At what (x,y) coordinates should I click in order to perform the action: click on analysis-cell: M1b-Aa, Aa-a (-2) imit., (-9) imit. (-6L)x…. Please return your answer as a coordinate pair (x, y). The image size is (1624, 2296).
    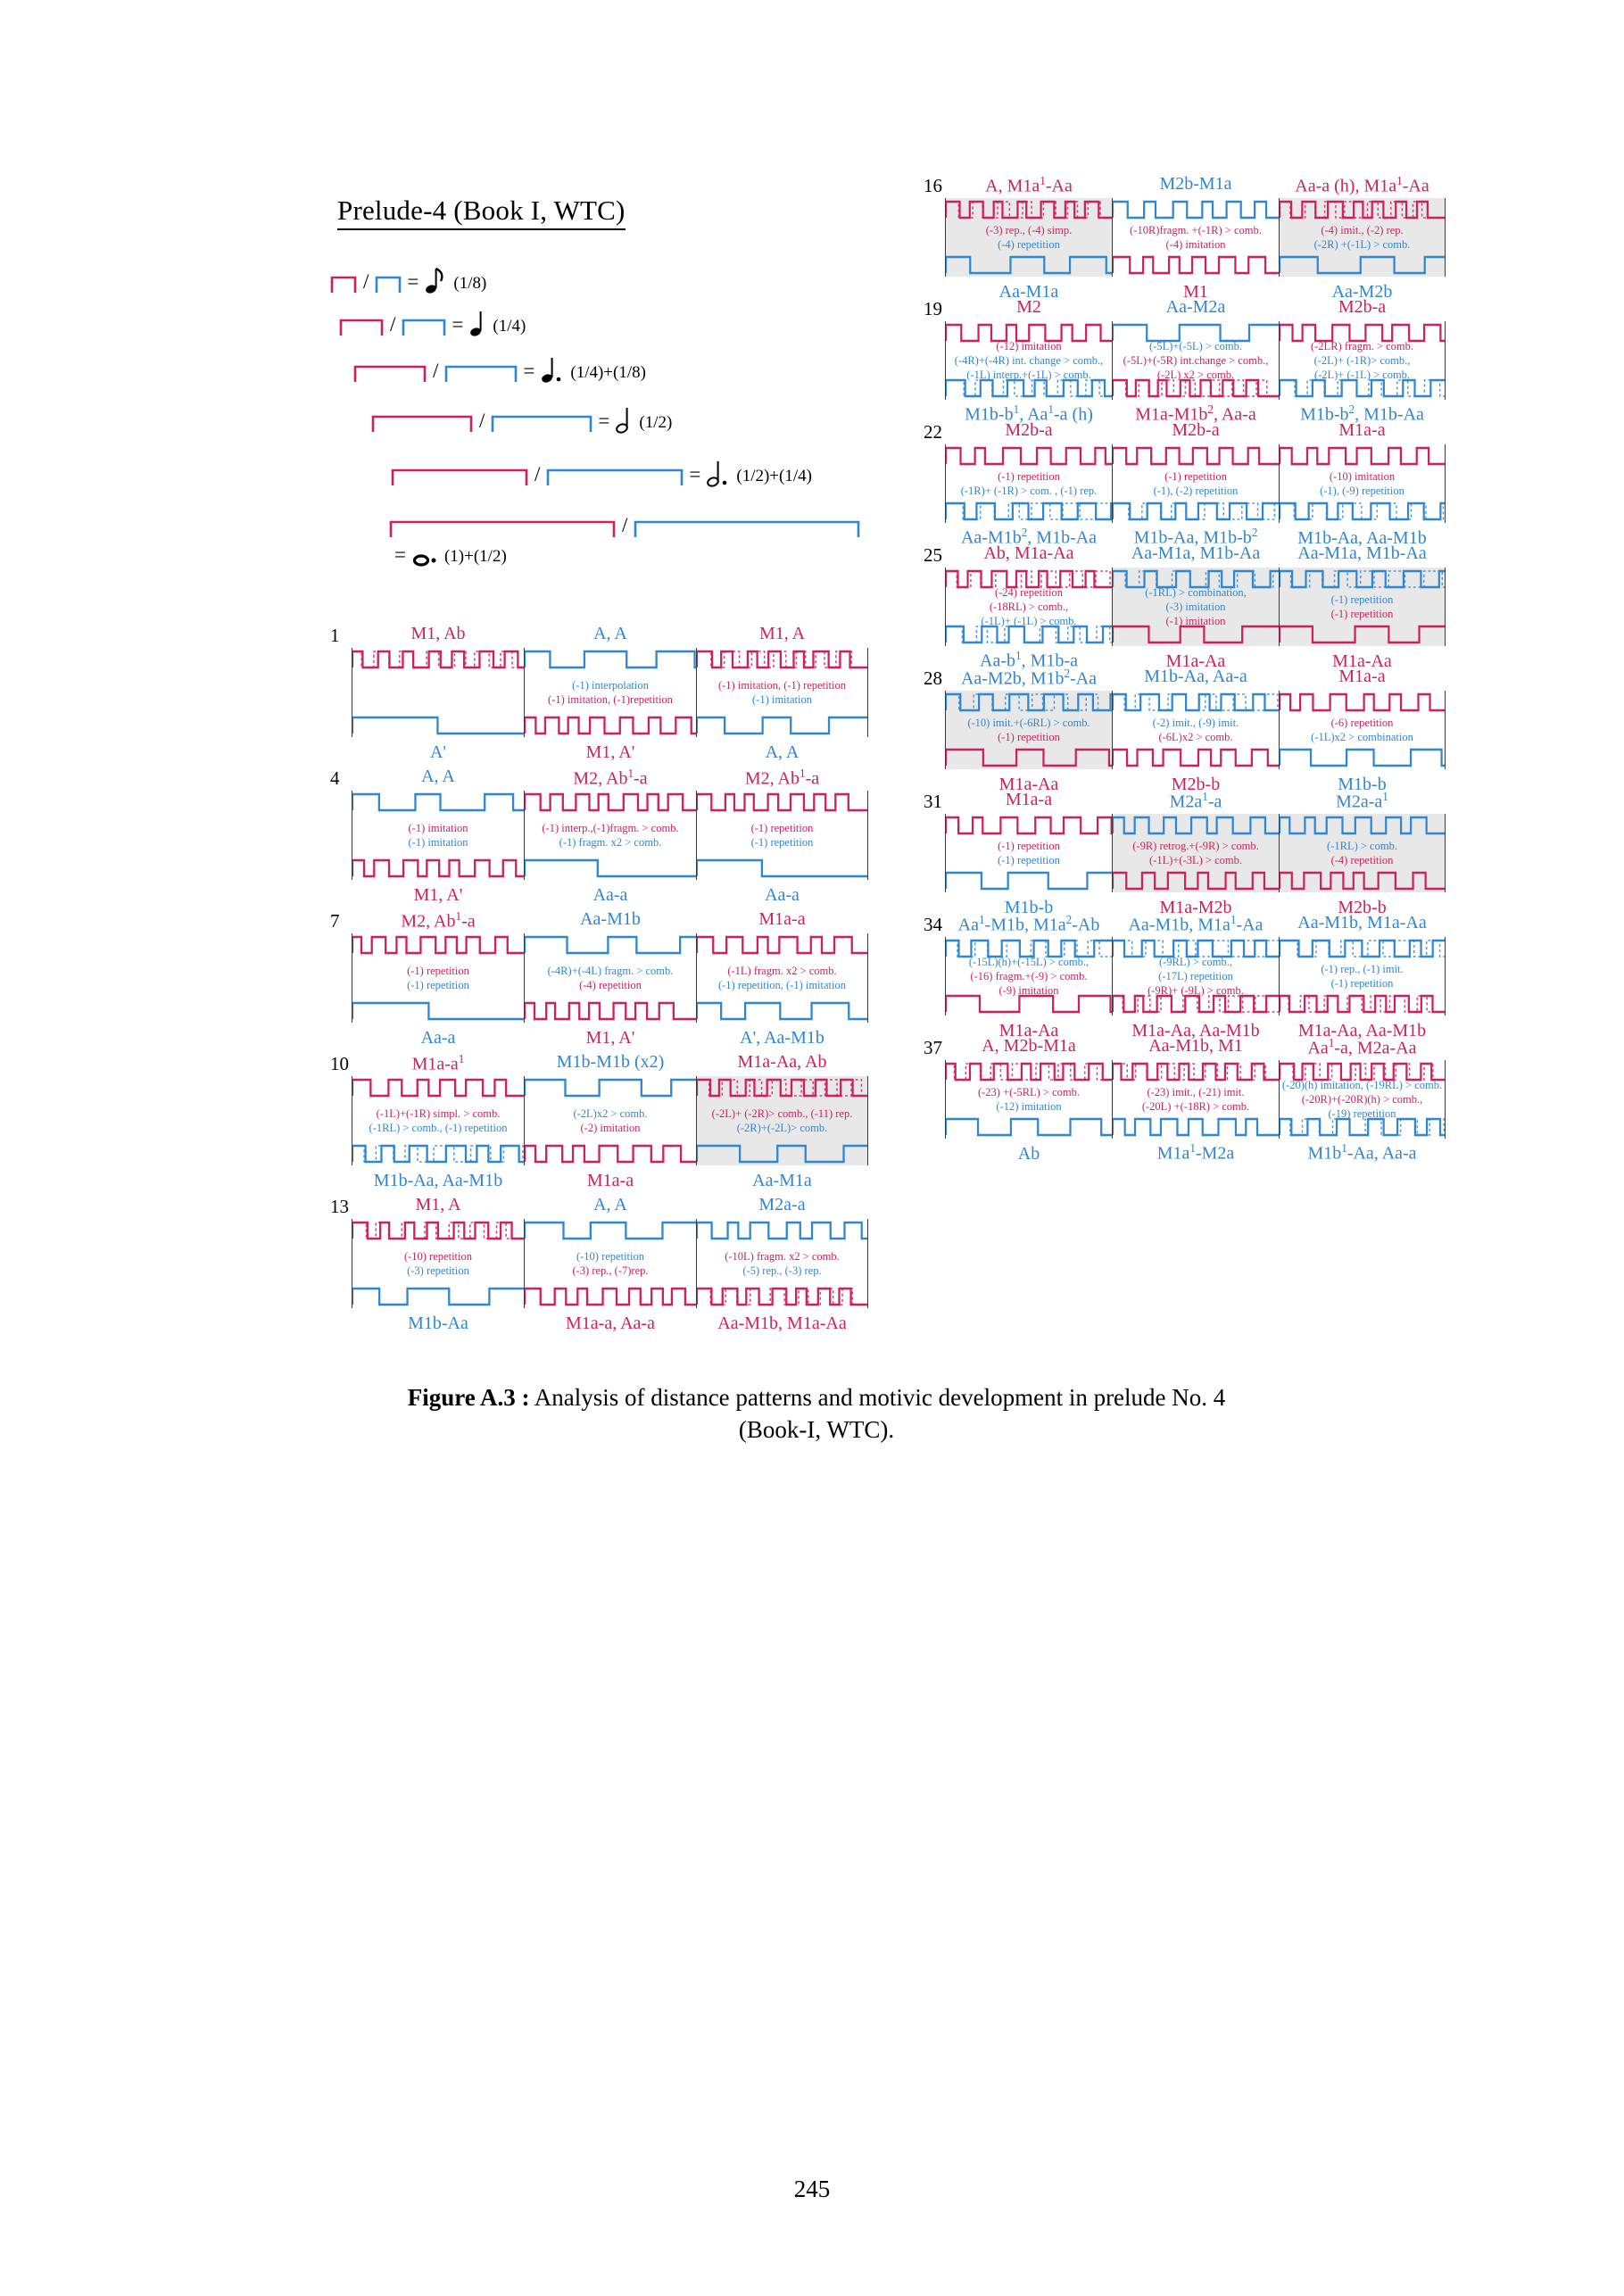
    Looking at the image, I should click on (1195, 730).